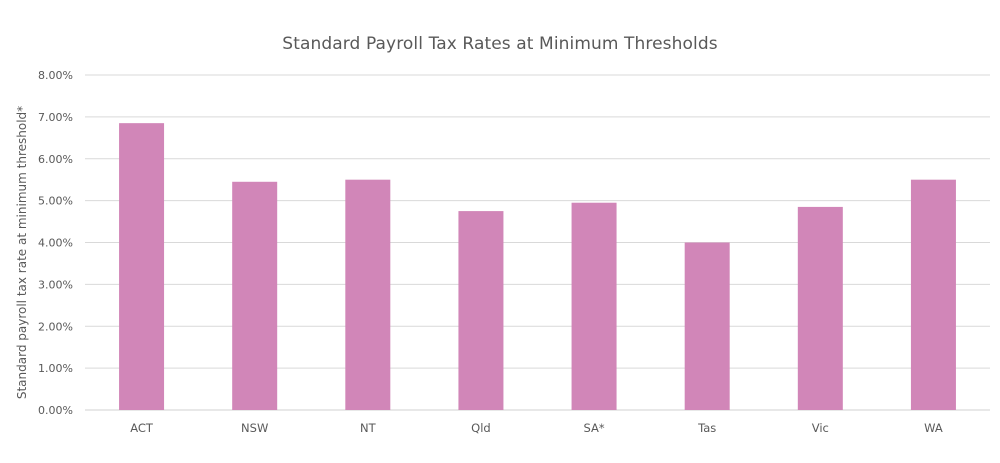  Describe the element at coordinates (368, 294) in the screenshot. I see `bar-nt` at that location.